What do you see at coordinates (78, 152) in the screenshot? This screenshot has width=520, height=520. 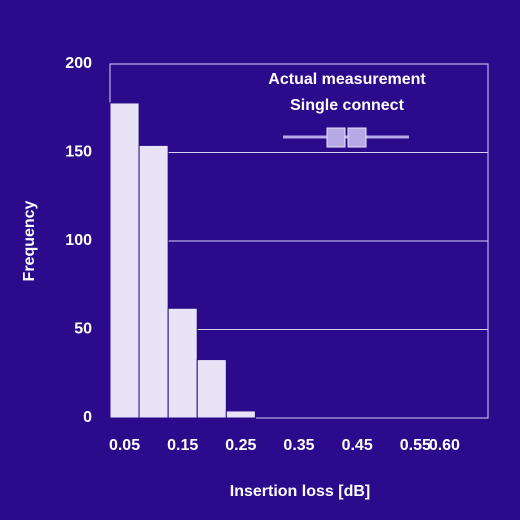 I see `y-tick-label: 150` at bounding box center [78, 152].